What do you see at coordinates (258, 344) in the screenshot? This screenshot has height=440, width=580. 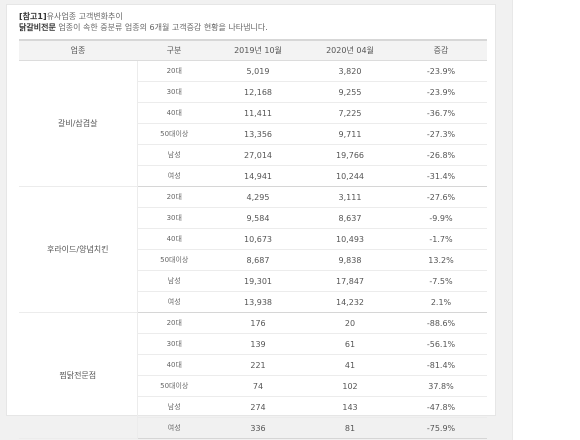 I see `value-2019-10-cell: 139` at bounding box center [258, 344].